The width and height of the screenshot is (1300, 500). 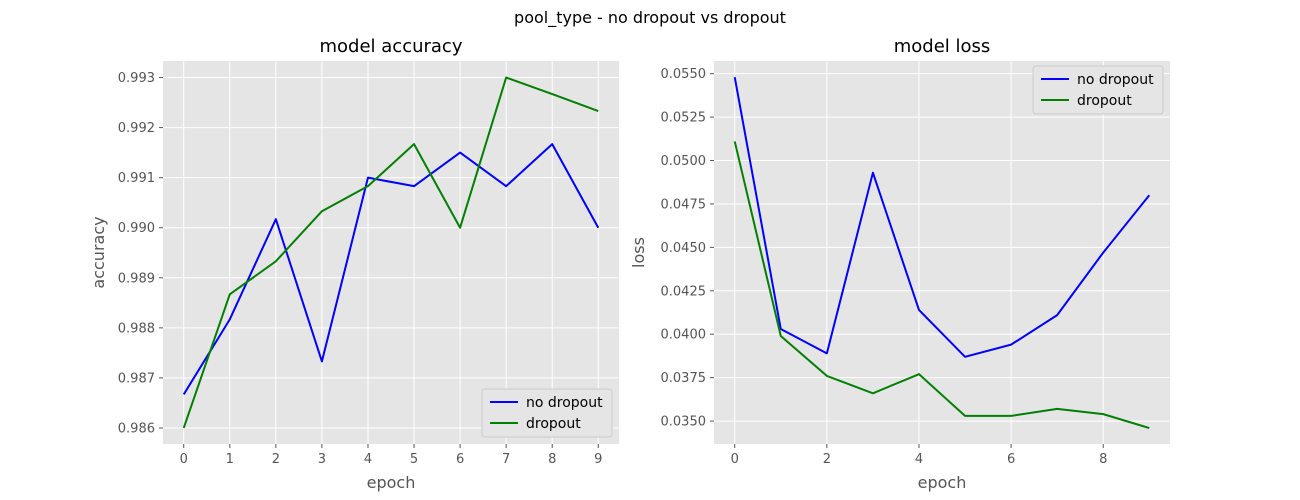 What do you see at coordinates (684, 161) in the screenshot?
I see `y-tick-label: 0.0500` at bounding box center [684, 161].